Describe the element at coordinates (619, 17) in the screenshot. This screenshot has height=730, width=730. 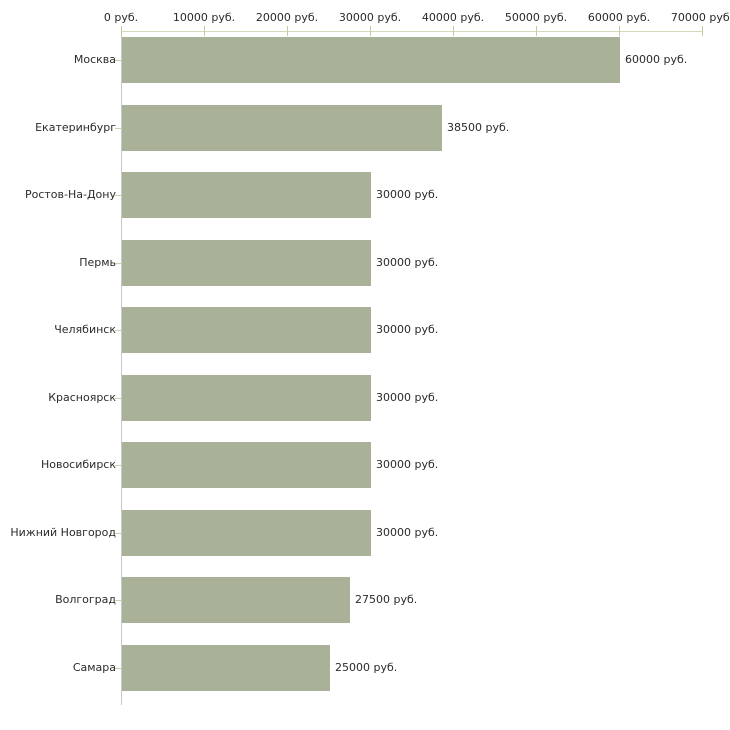
I see `x-tick-label: 60000 руб.` at that location.